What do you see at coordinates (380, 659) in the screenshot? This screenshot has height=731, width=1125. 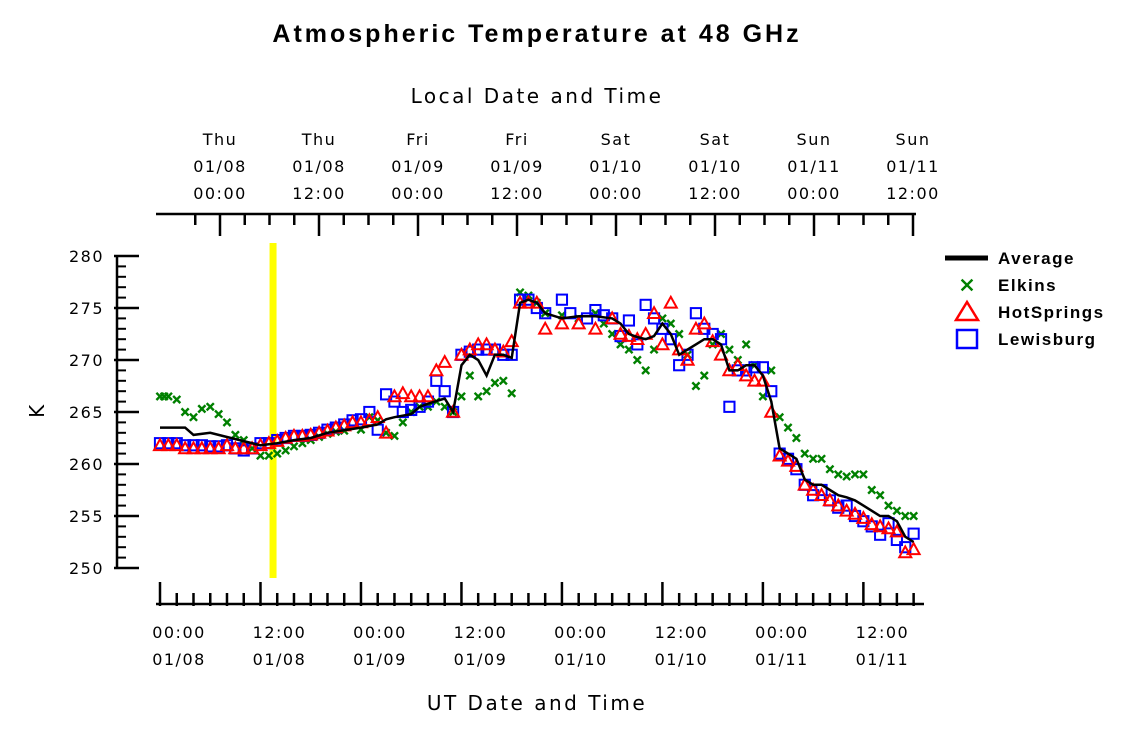 I see `bottom-tick-date: 01/09` at bounding box center [380, 659].